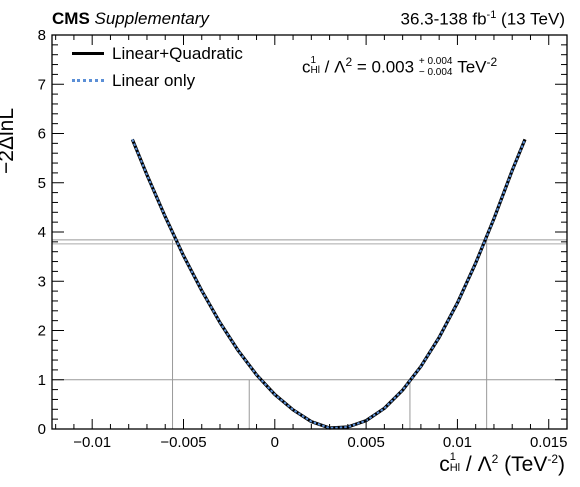 This screenshot has width=580, height=487. Describe the element at coordinates (315, 71) in the screenshot. I see `ann-coef-sub: Hl` at that location.